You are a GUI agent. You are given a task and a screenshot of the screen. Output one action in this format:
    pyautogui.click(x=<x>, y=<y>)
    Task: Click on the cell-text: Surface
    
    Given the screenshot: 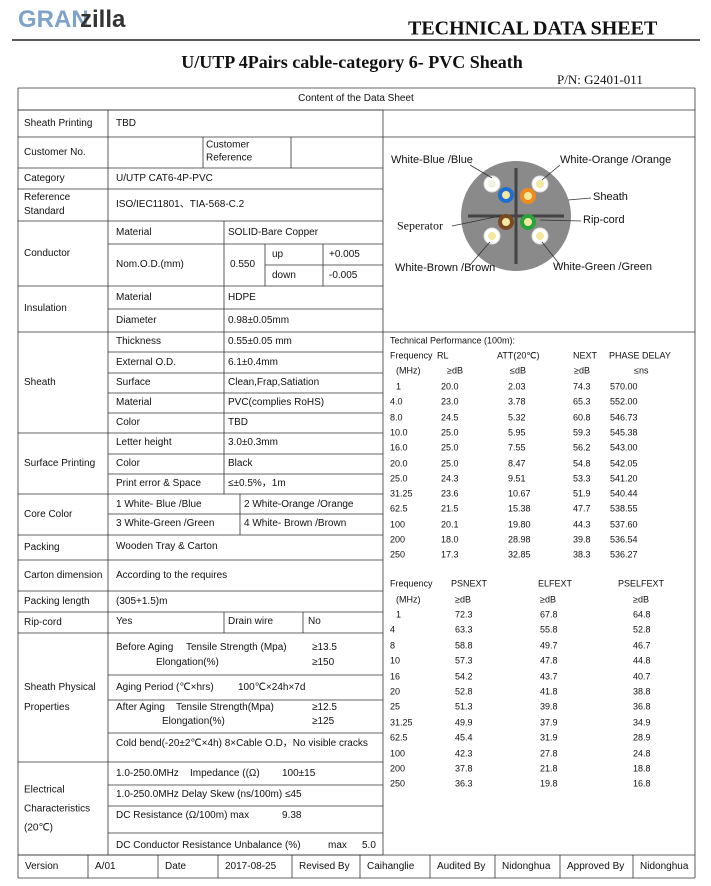 What is the action you would take?
    pyautogui.click(x=133, y=382)
    